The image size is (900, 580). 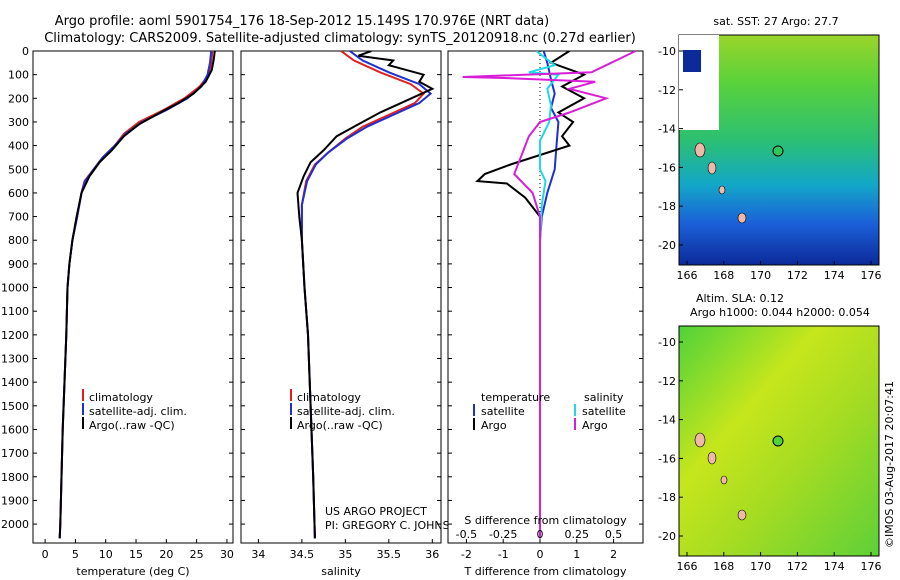 I want to click on map-x-tick-label: 174, so click(x=834, y=566).